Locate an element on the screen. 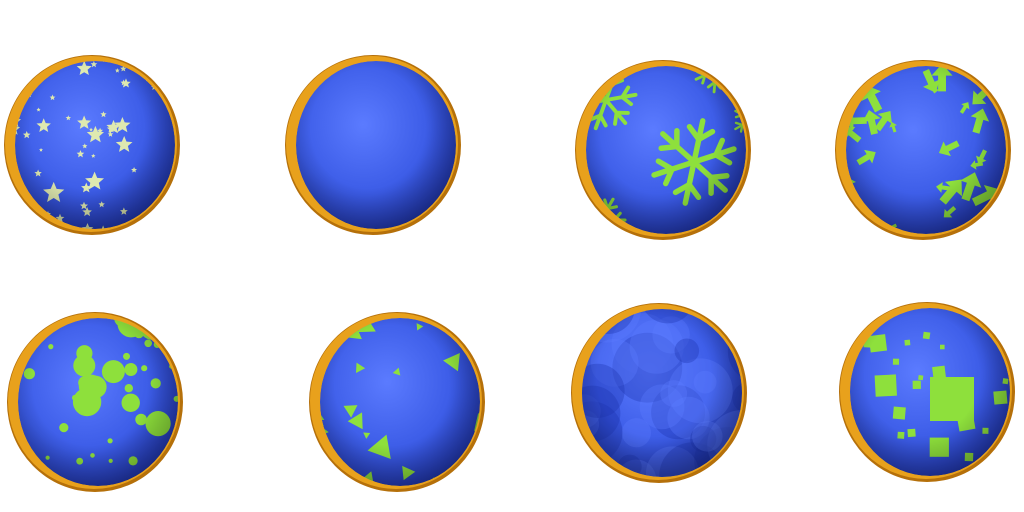 The height and width of the screenshot is (512, 1024). ball-mottled is located at coordinates (662, 393).